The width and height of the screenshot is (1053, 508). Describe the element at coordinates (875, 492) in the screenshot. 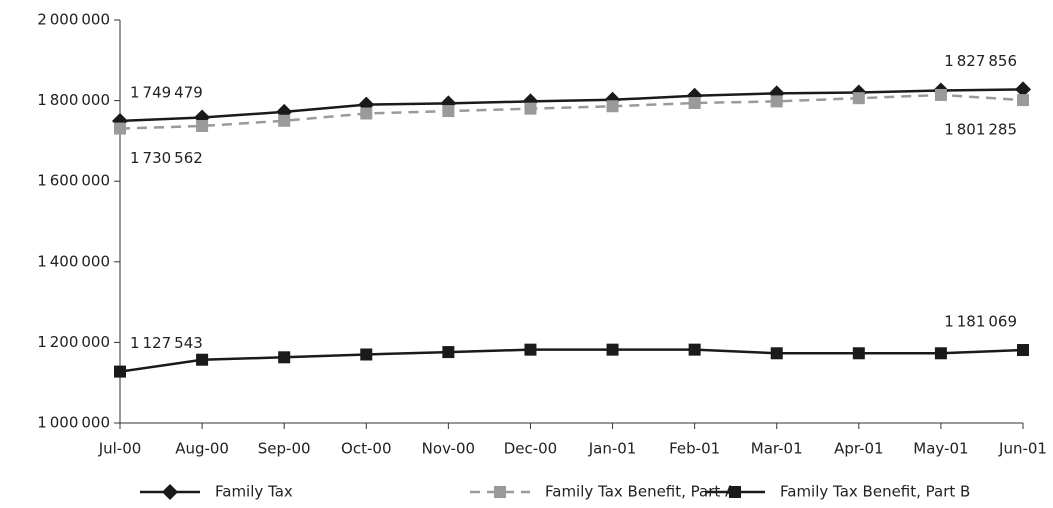

I see `legend-label: Family Tax Benefit, Part B` at that location.